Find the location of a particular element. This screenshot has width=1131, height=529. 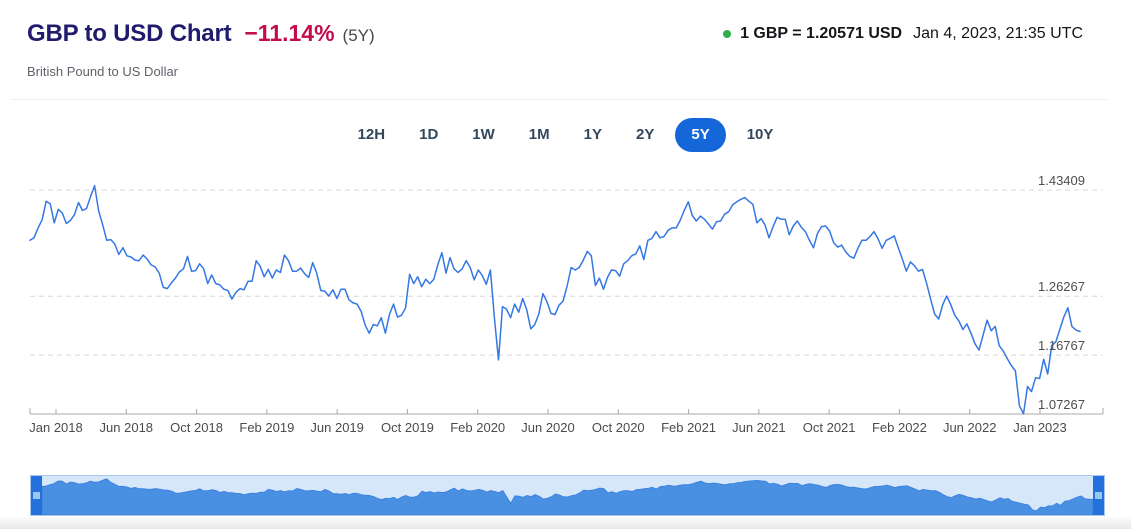

live-rate: 1 GBP = 1.20571 USD is located at coordinates (821, 33).